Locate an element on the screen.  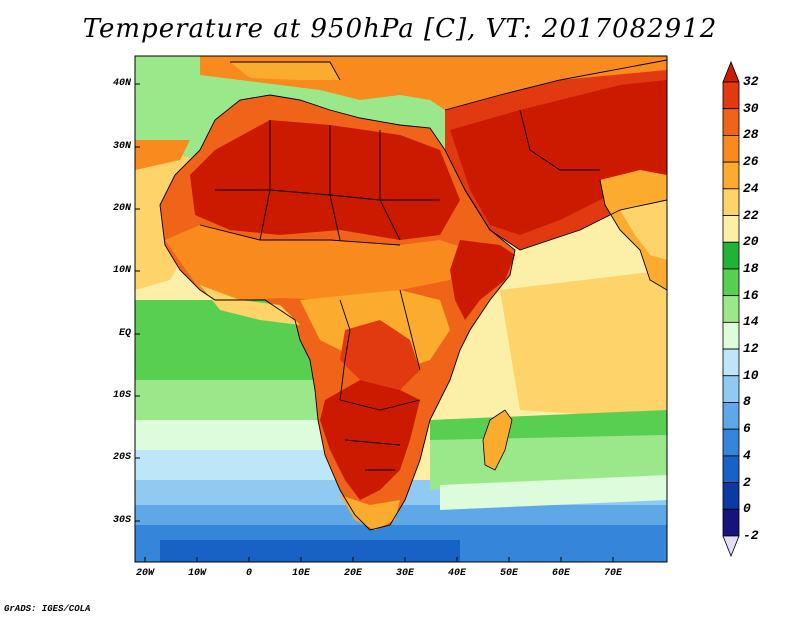
lon-label-40e: 40E is located at coordinates (456, 573).